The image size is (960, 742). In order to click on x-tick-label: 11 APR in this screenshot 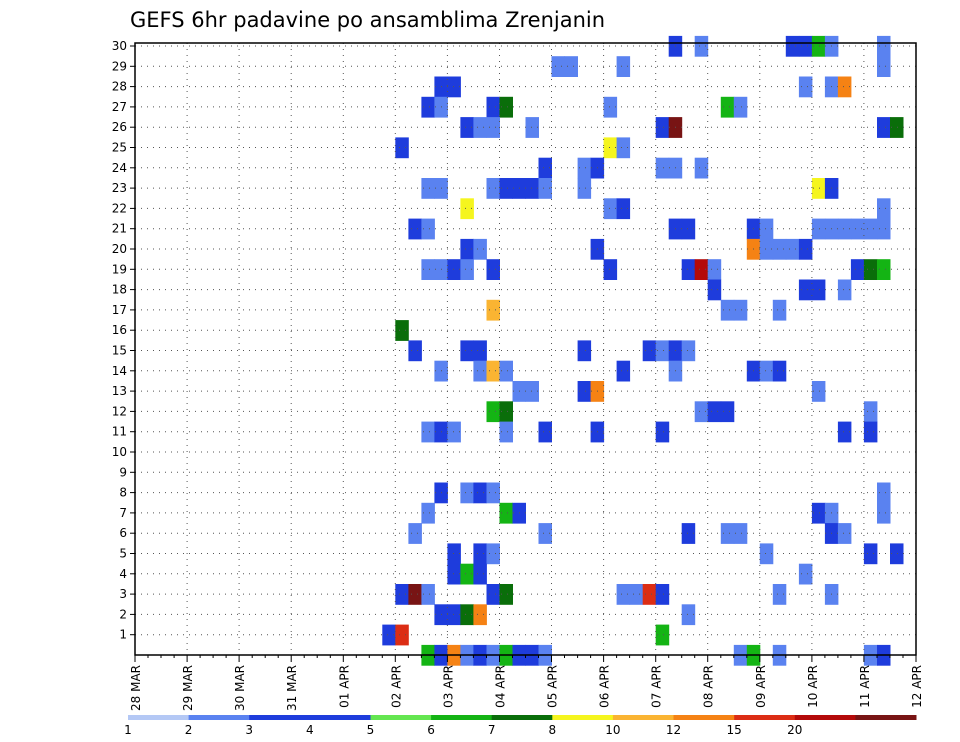, I will do `click(865, 686)`.